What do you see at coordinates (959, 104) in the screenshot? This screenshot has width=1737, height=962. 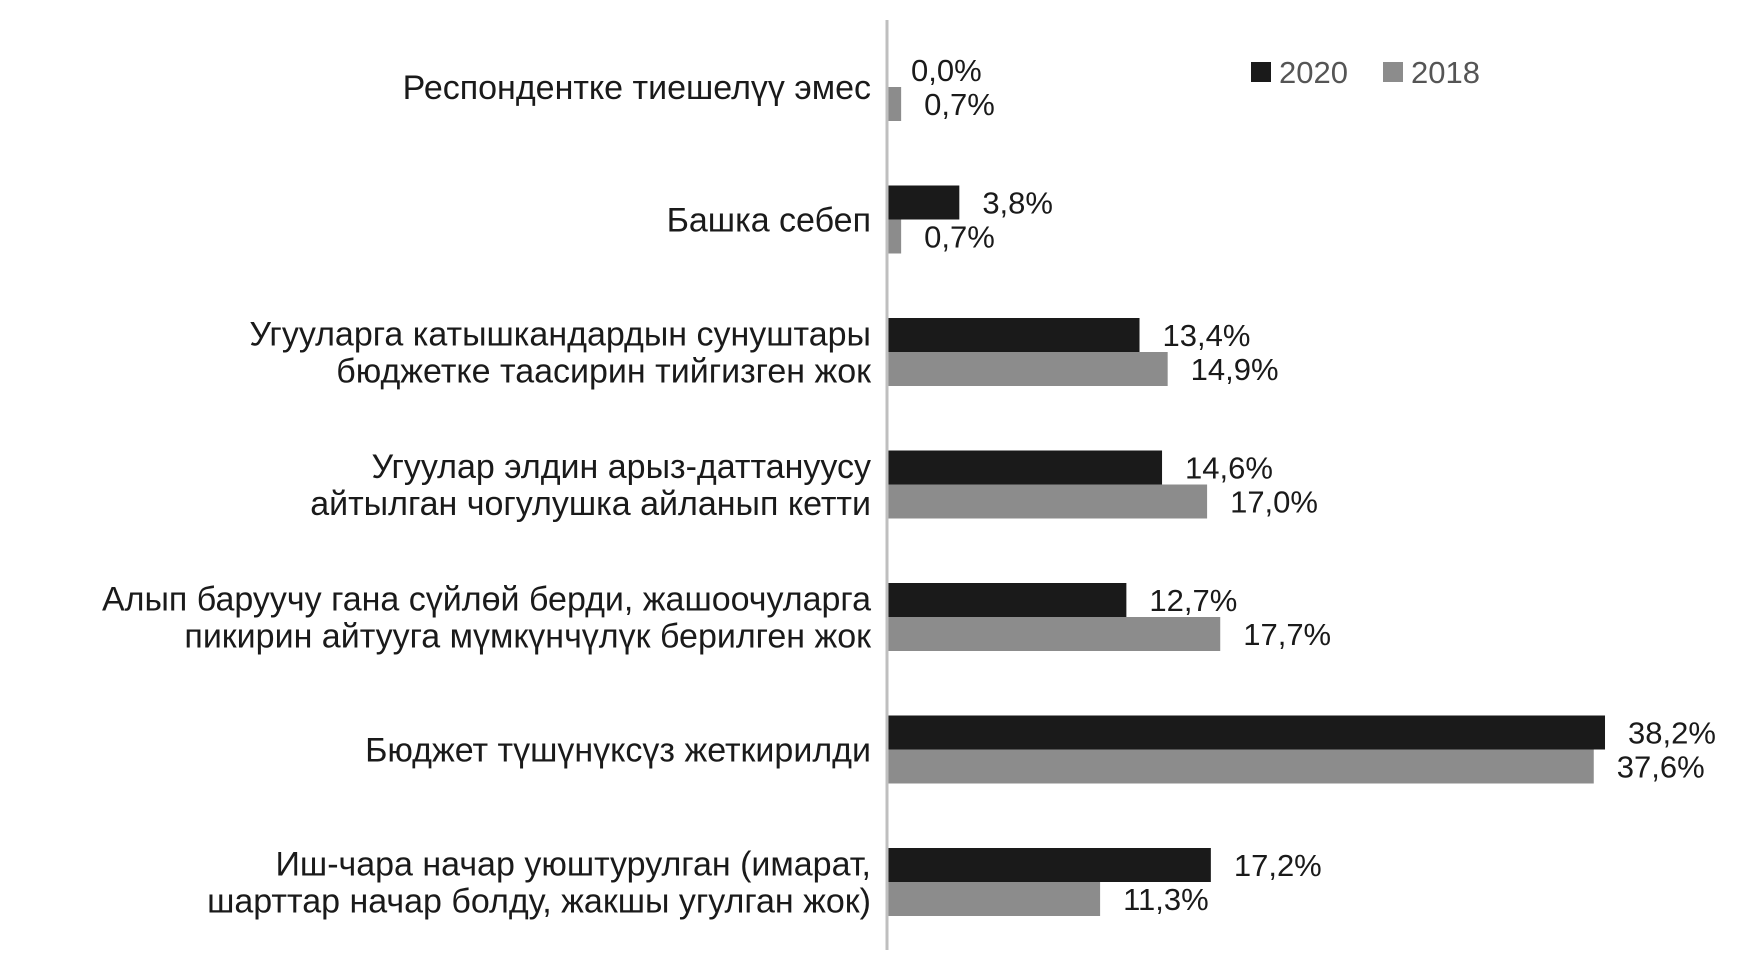 I see `value-label-2018-0: 0,7%` at bounding box center [959, 104].